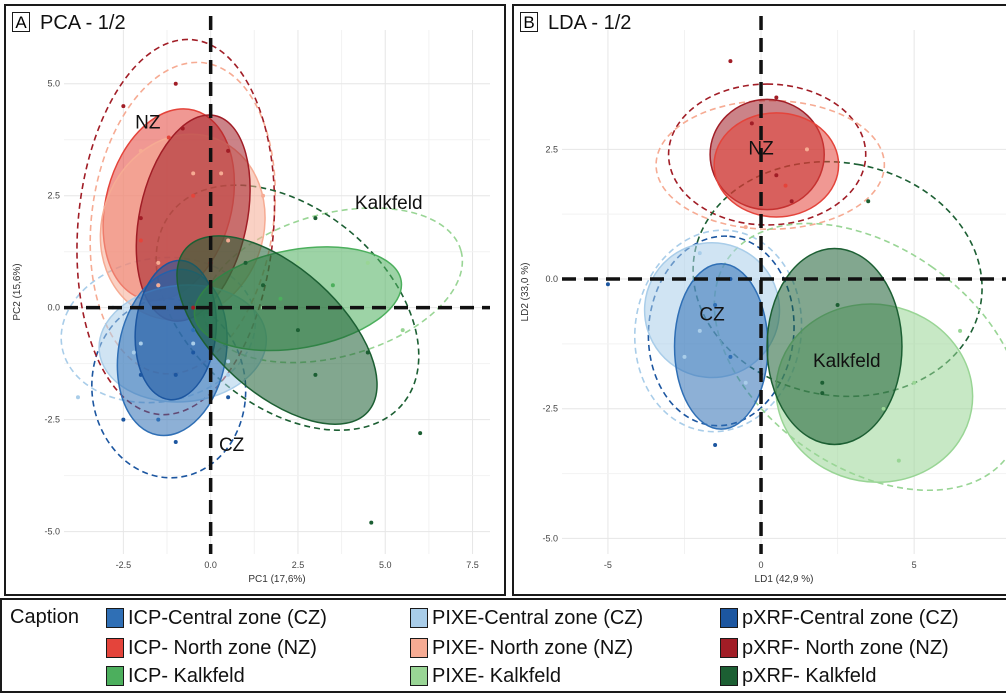  What do you see at coordinates (53, 196) in the screenshot?
I see `pca-ytick-label: 2.5` at bounding box center [53, 196].